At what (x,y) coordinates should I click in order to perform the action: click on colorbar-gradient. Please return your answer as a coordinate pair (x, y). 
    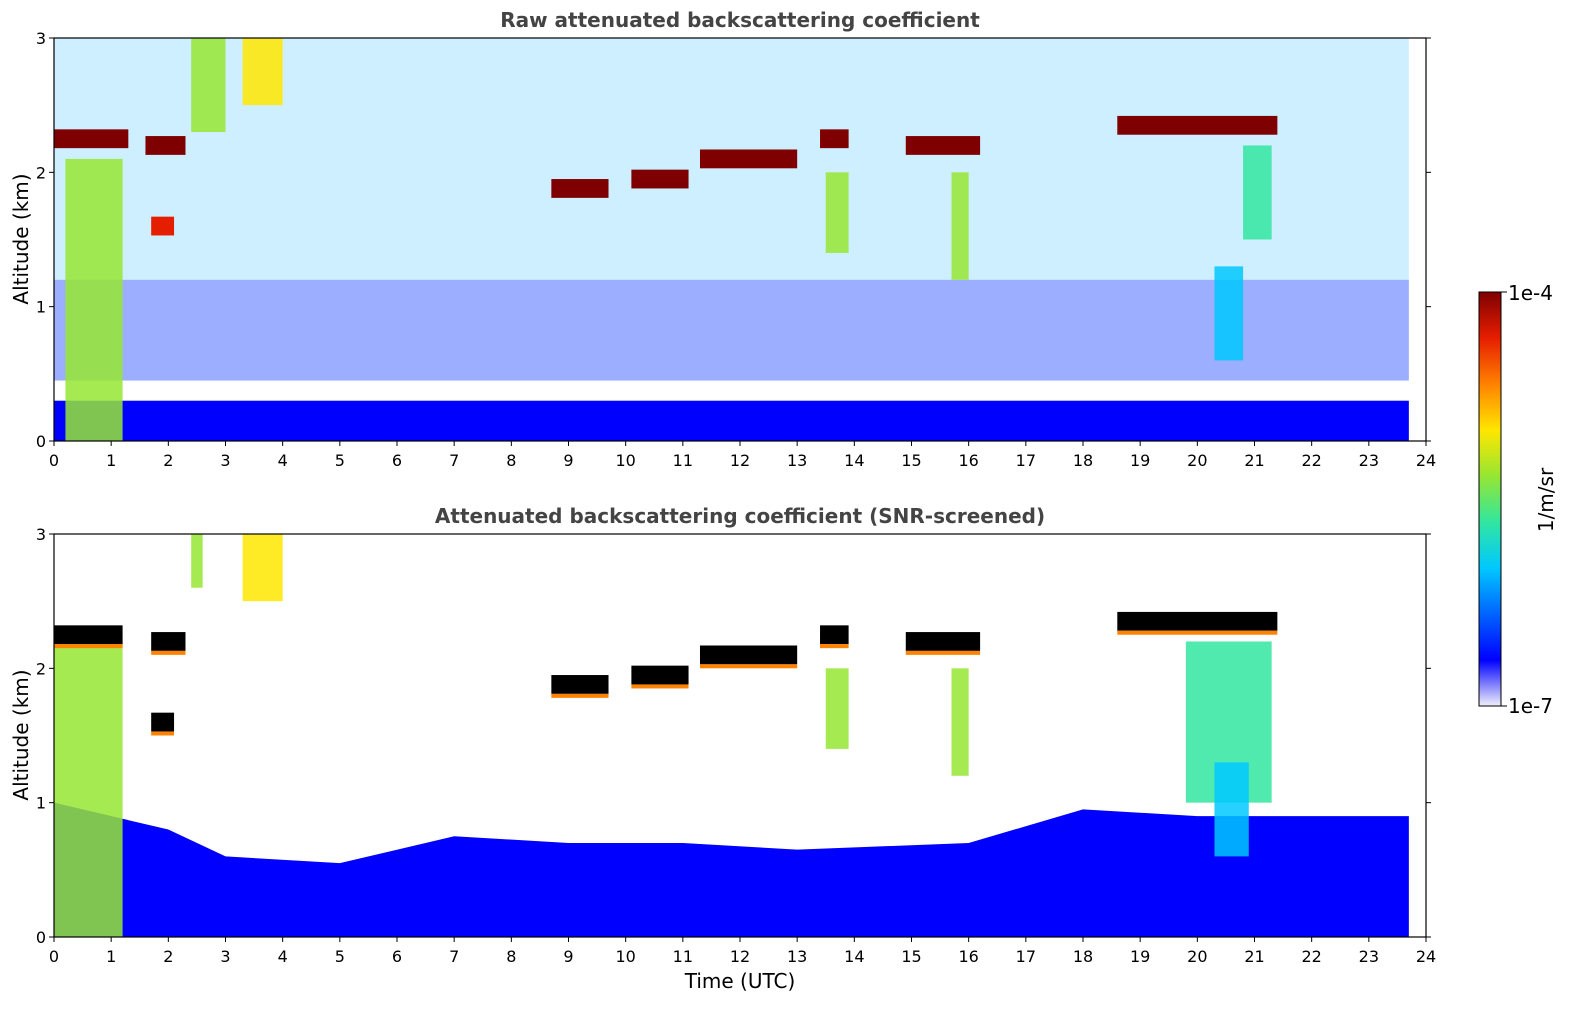
    Looking at the image, I should click on (1490, 499).